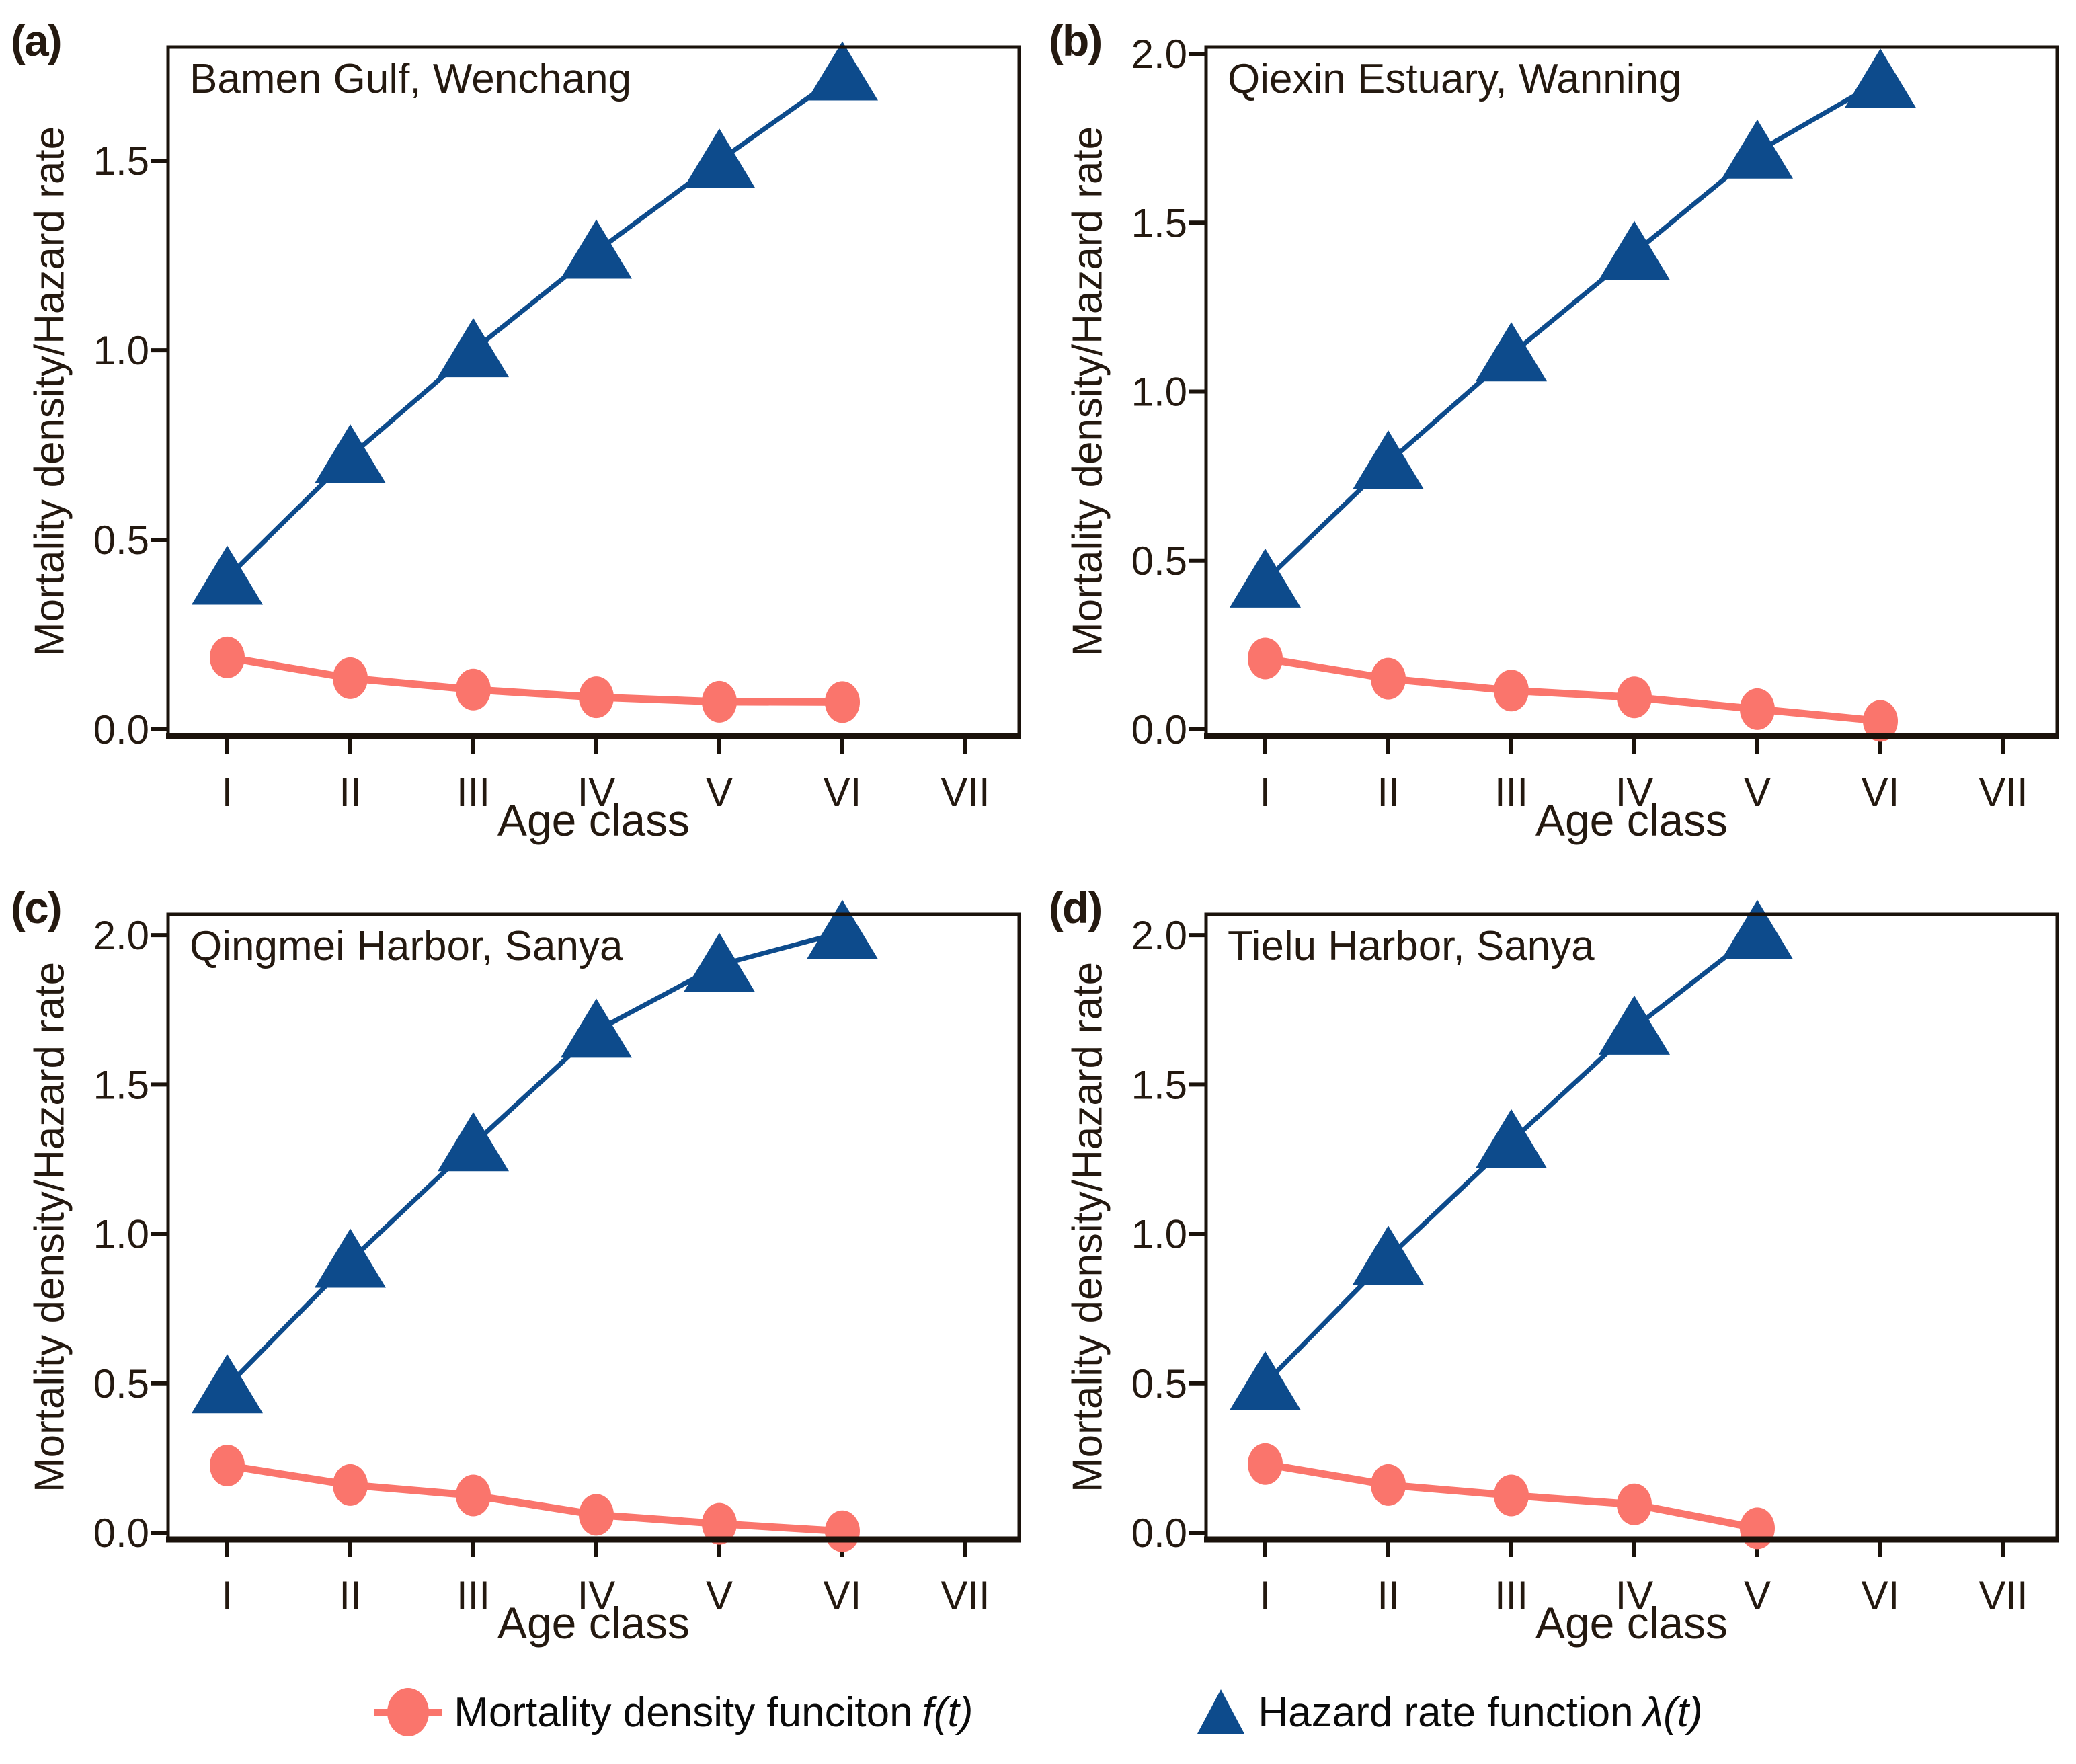 This screenshot has width=2076, height=1764. I want to click on panel-d-title: Tielu Harbor, Sanya, so click(1411, 946).